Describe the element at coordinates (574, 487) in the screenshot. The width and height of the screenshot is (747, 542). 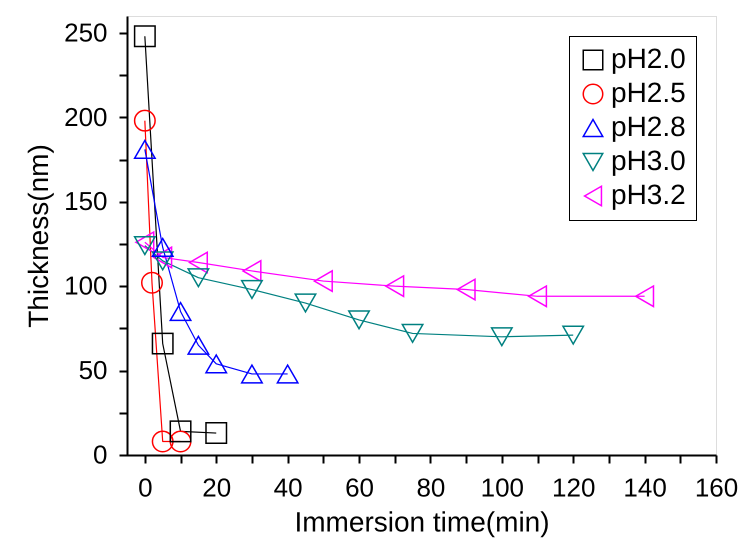
I see `x-tick-label: 120` at that location.